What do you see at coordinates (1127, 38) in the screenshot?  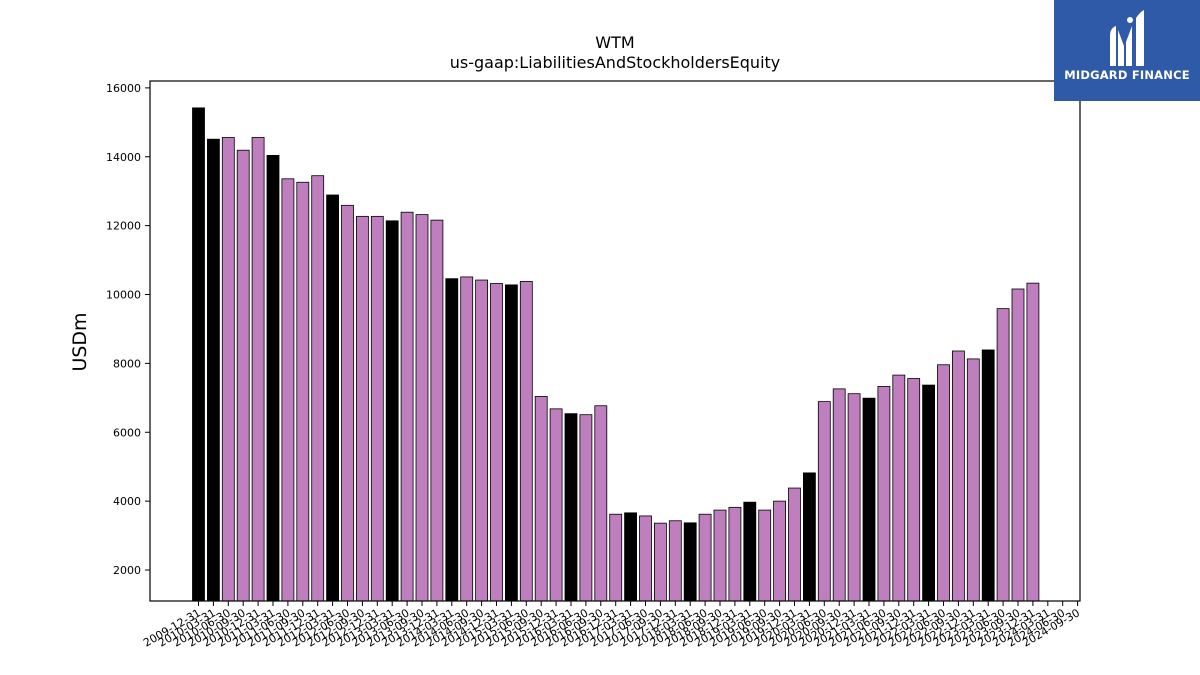 I see `midgard-logo-icon` at bounding box center [1127, 38].